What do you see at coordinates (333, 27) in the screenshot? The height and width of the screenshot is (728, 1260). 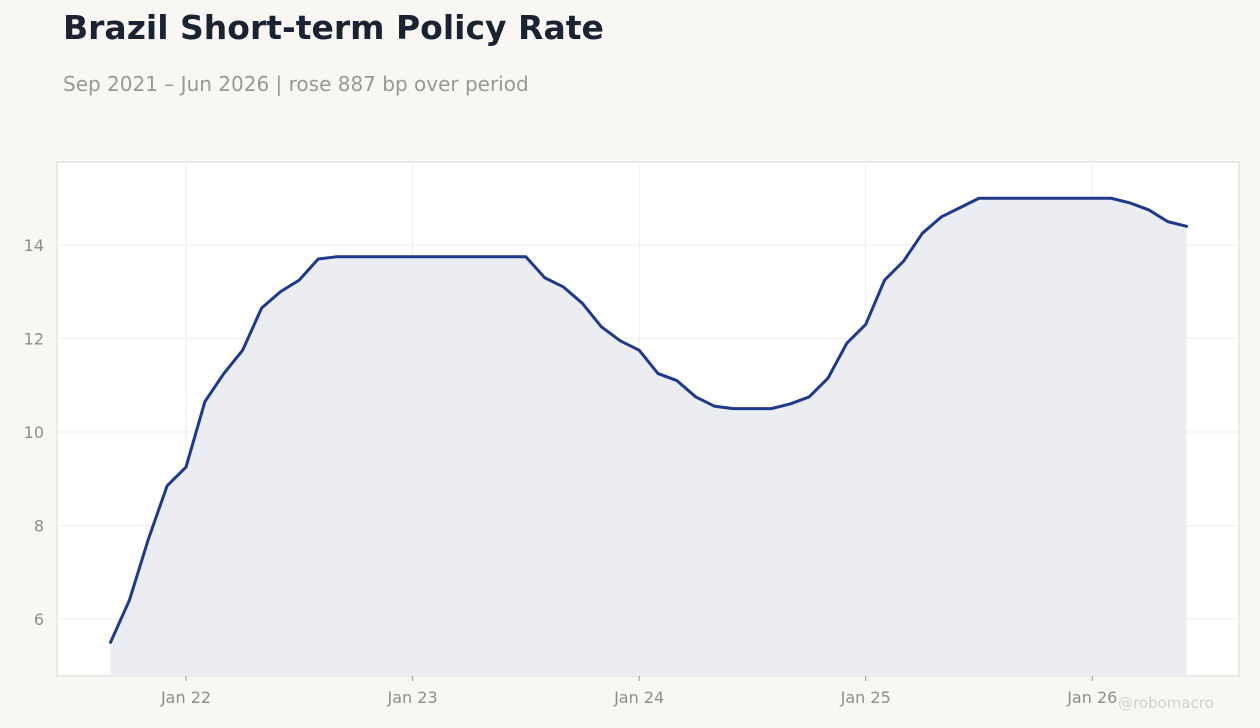 I see `page-title: Brazil Short-term Policy Rate` at bounding box center [333, 27].